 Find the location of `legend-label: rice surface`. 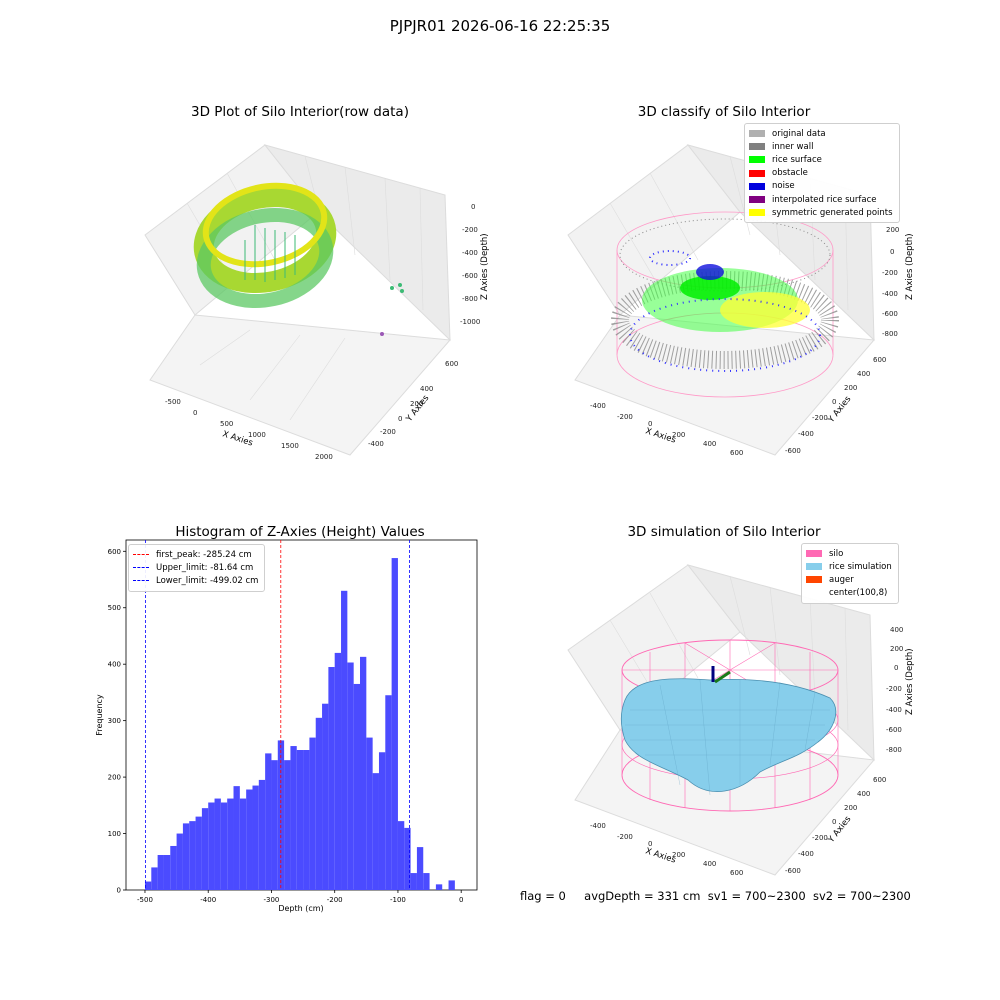

legend-label: rice surface is located at coordinates (797, 159).